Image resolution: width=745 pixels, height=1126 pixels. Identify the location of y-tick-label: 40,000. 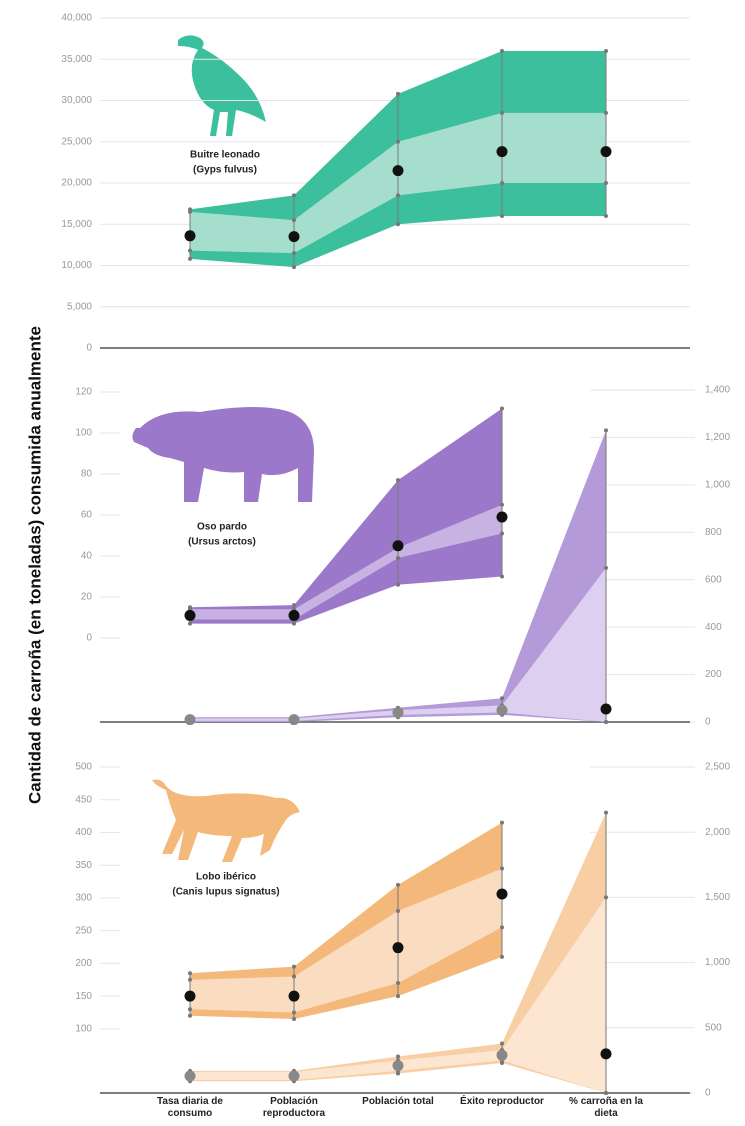
(76, 18).